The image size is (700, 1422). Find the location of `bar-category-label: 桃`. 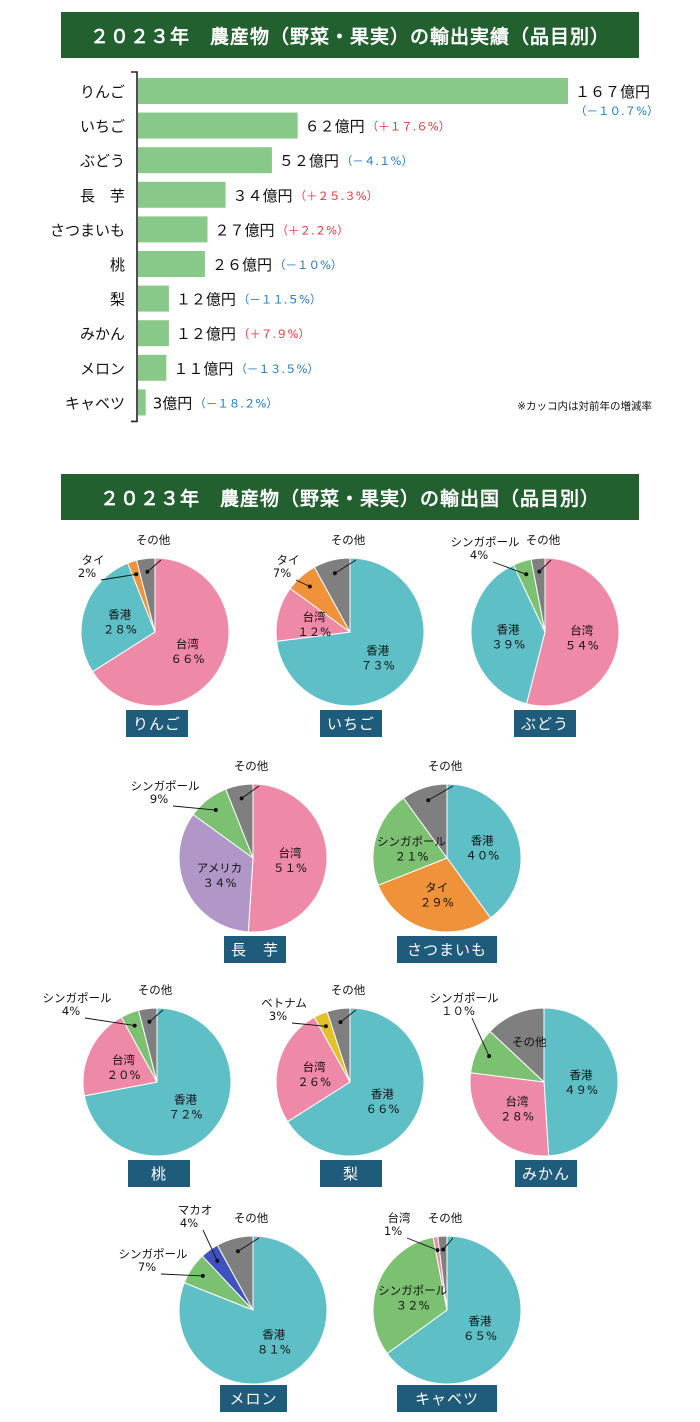

bar-category-label: 桃 is located at coordinates (117, 265).